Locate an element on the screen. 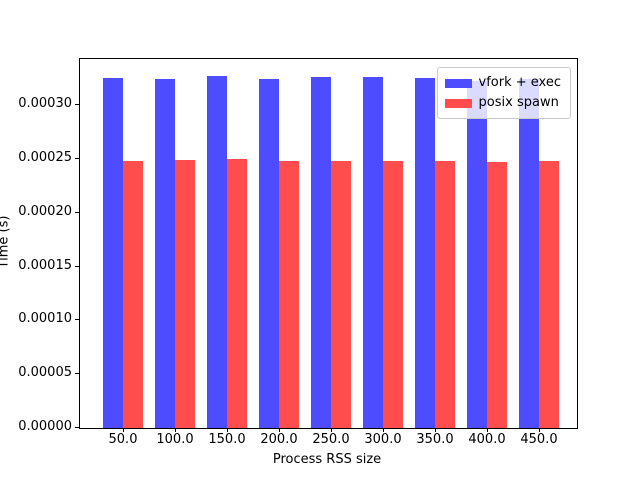 This screenshot has width=640, height=480. legend: vfork + exec posix spawn is located at coordinates (503, 93).